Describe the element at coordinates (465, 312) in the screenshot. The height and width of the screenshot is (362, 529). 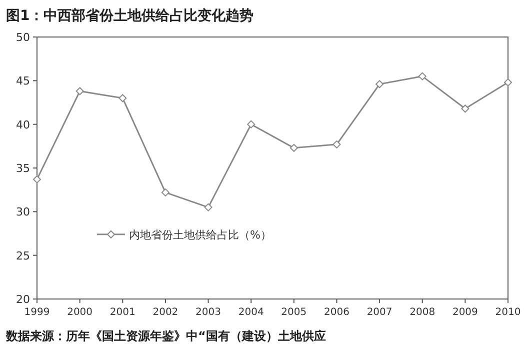
I see `x-tick-label: 2009` at that location.